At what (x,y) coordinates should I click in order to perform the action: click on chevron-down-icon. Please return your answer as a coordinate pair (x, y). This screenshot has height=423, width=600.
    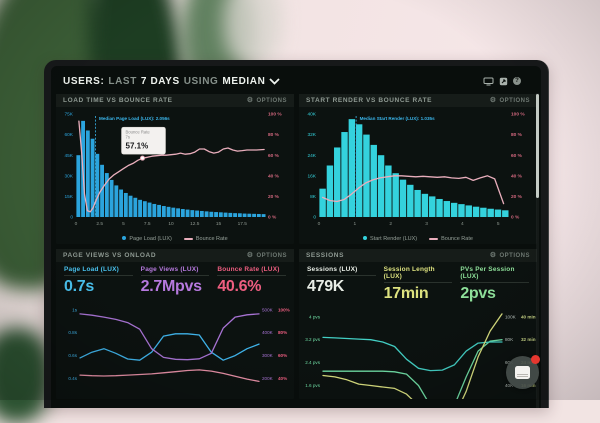
    Looking at the image, I should click on (275, 81).